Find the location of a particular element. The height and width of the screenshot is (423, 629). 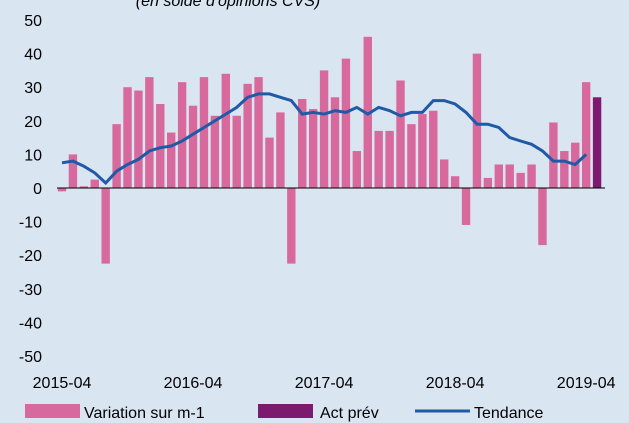

y-tick-label: 50 is located at coordinates (33, 21).